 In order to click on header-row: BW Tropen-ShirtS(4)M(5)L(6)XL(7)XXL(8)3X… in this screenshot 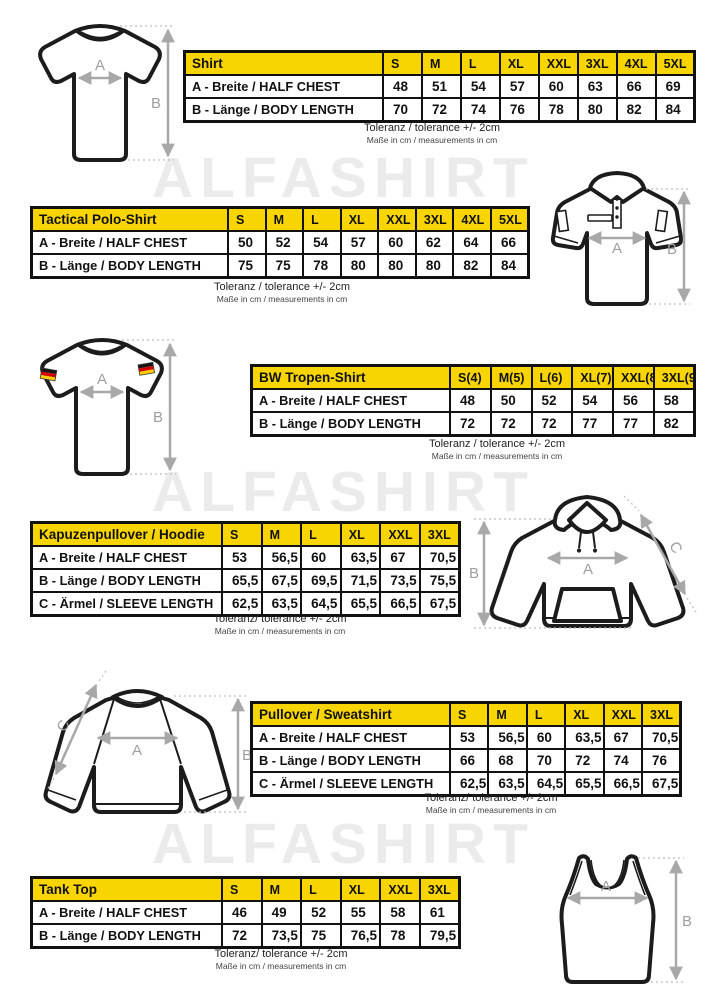, I will do `click(473, 377)`.